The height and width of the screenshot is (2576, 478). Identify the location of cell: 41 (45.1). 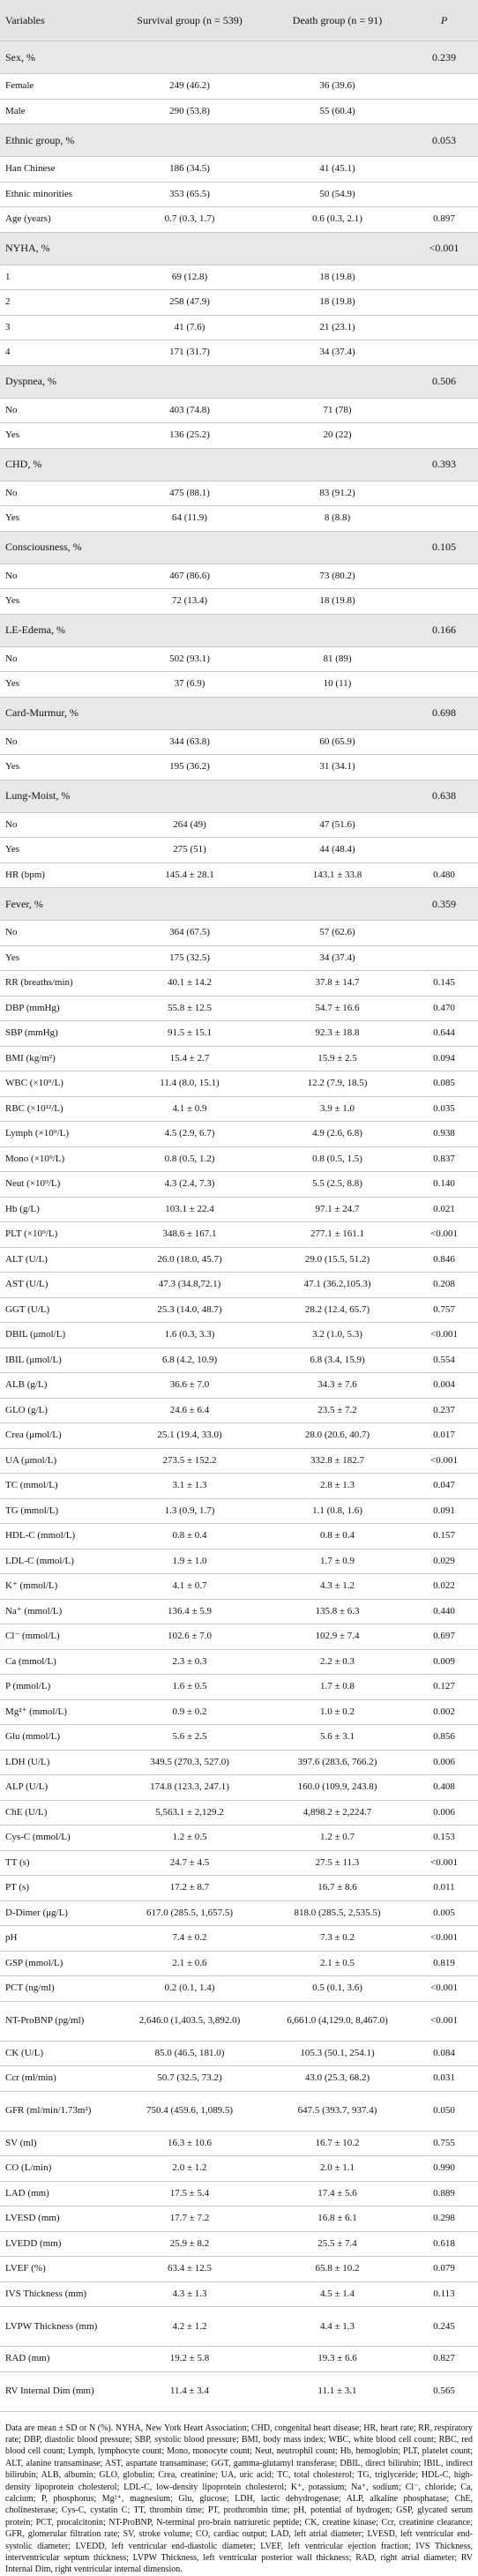
(337, 169).